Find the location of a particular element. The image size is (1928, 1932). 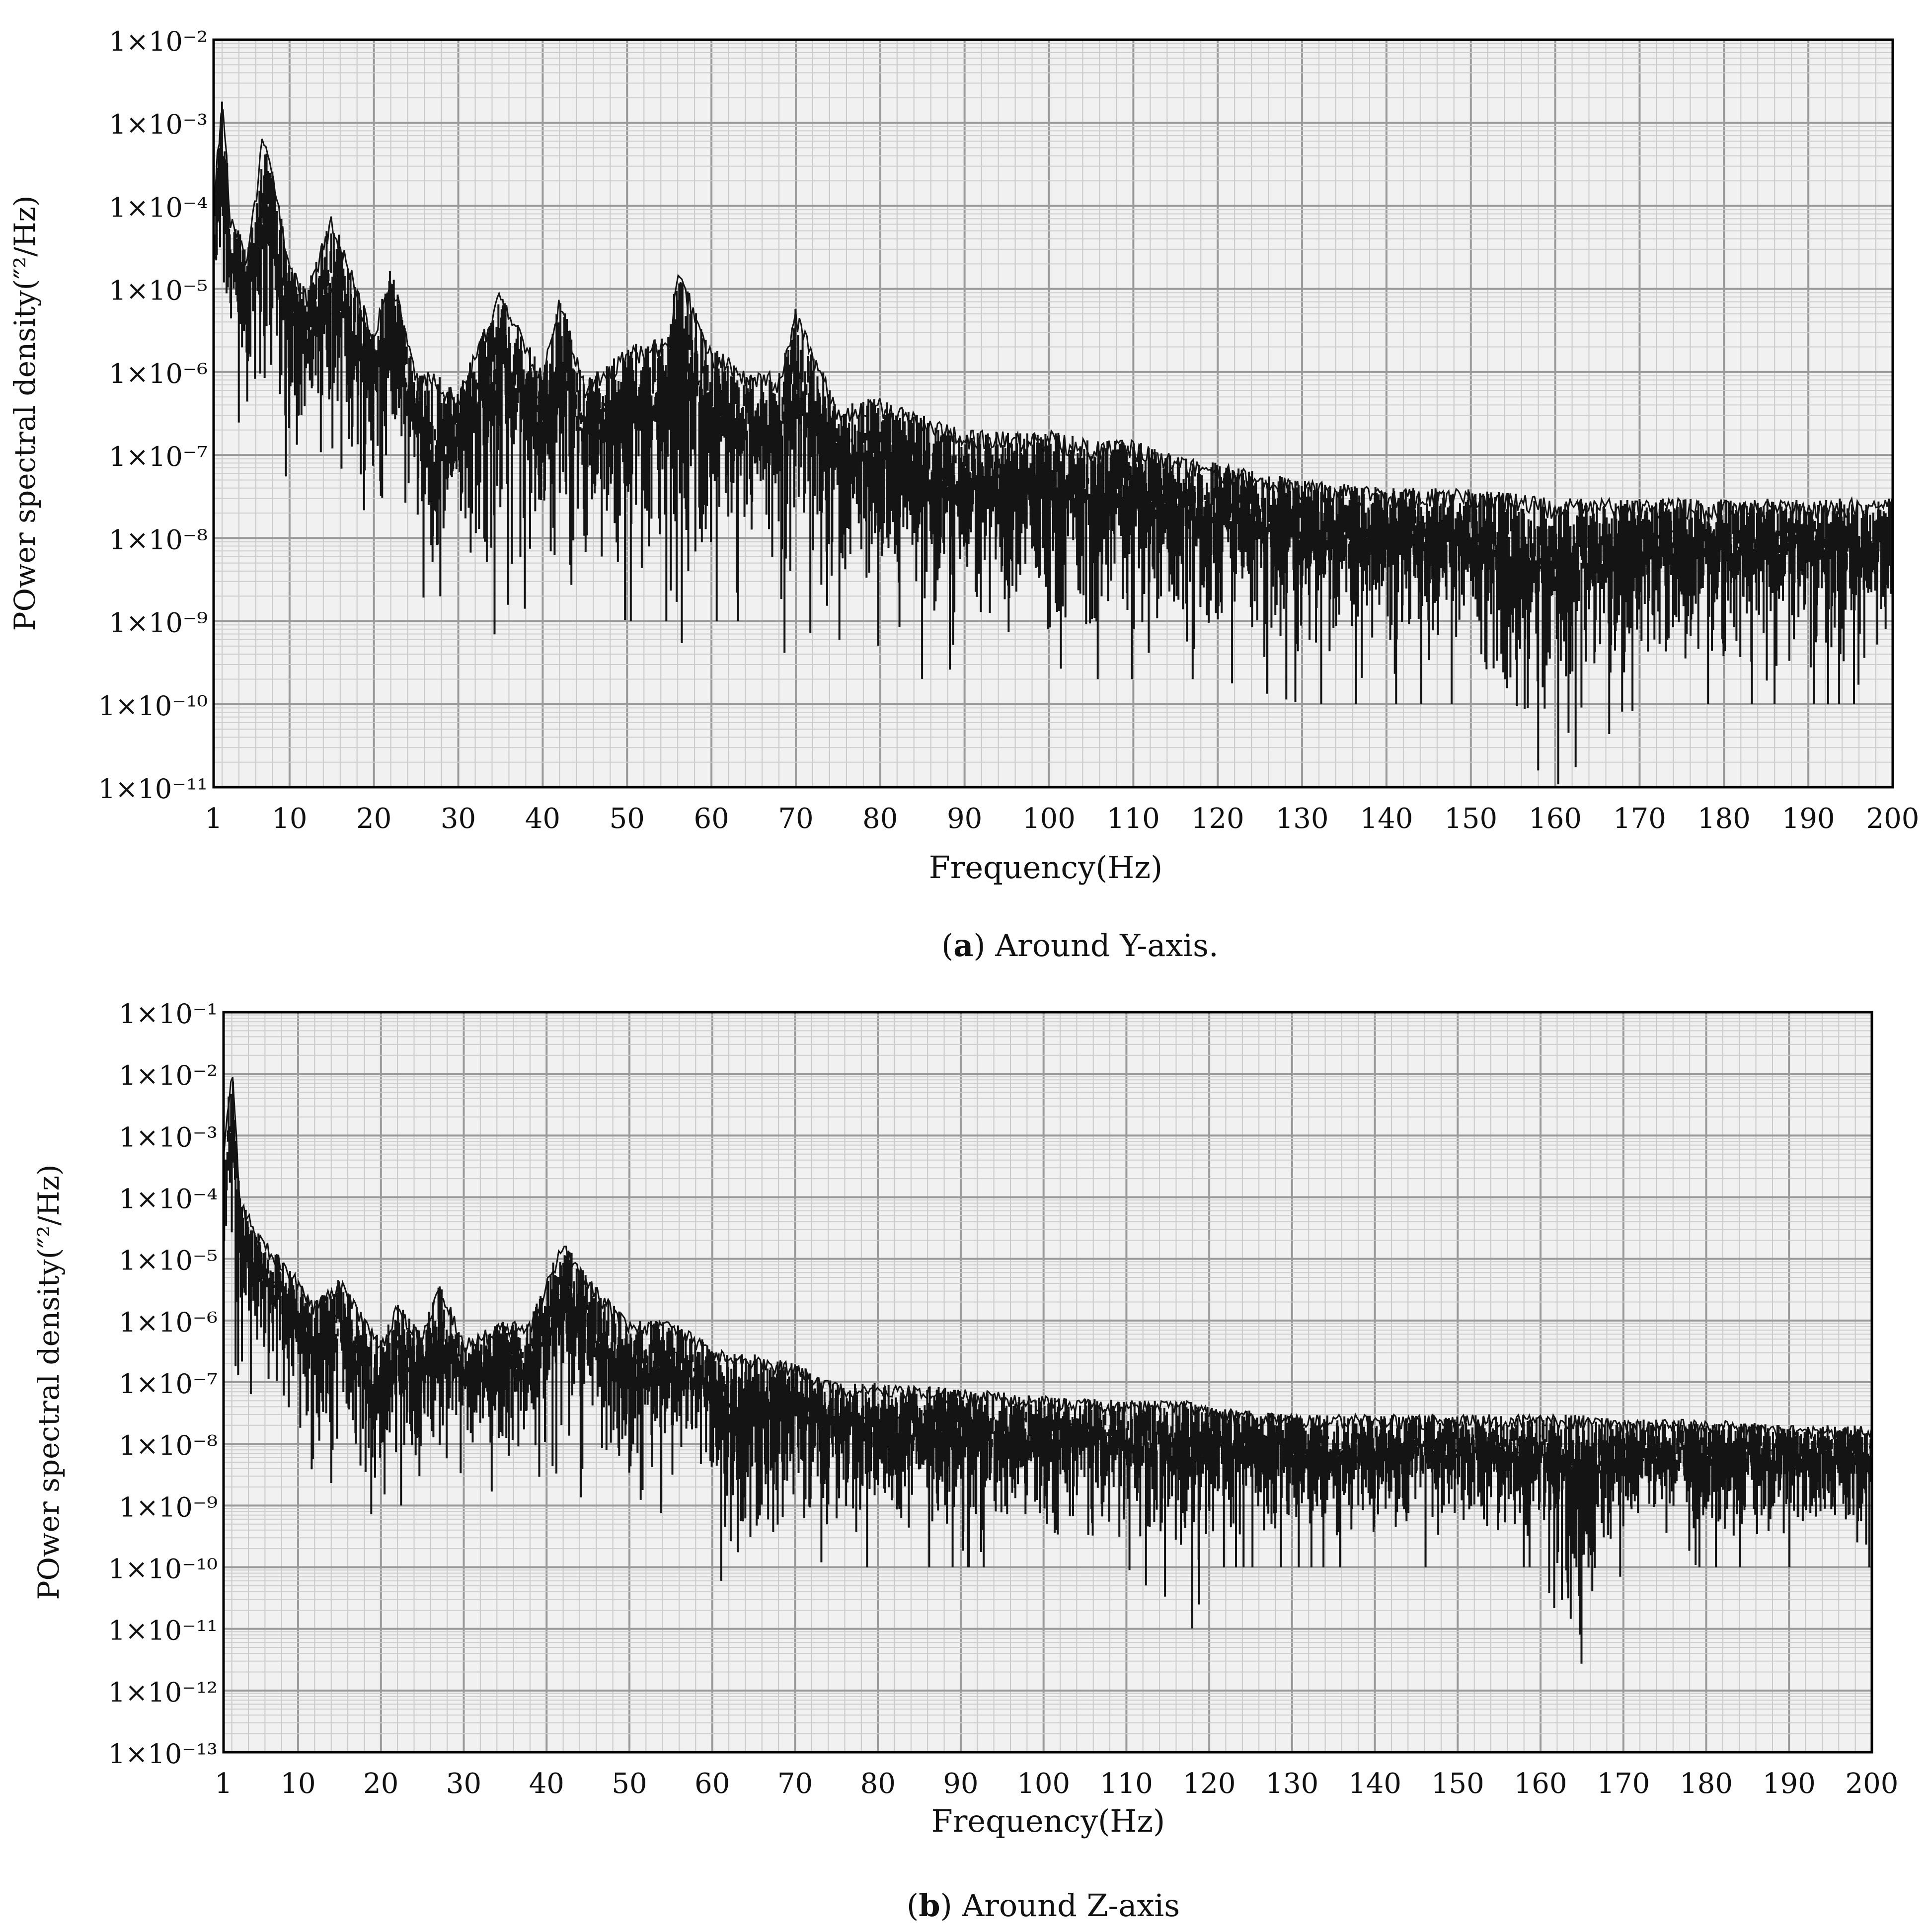

caption-b: (b) Around Z-axis is located at coordinates (1043, 1905).